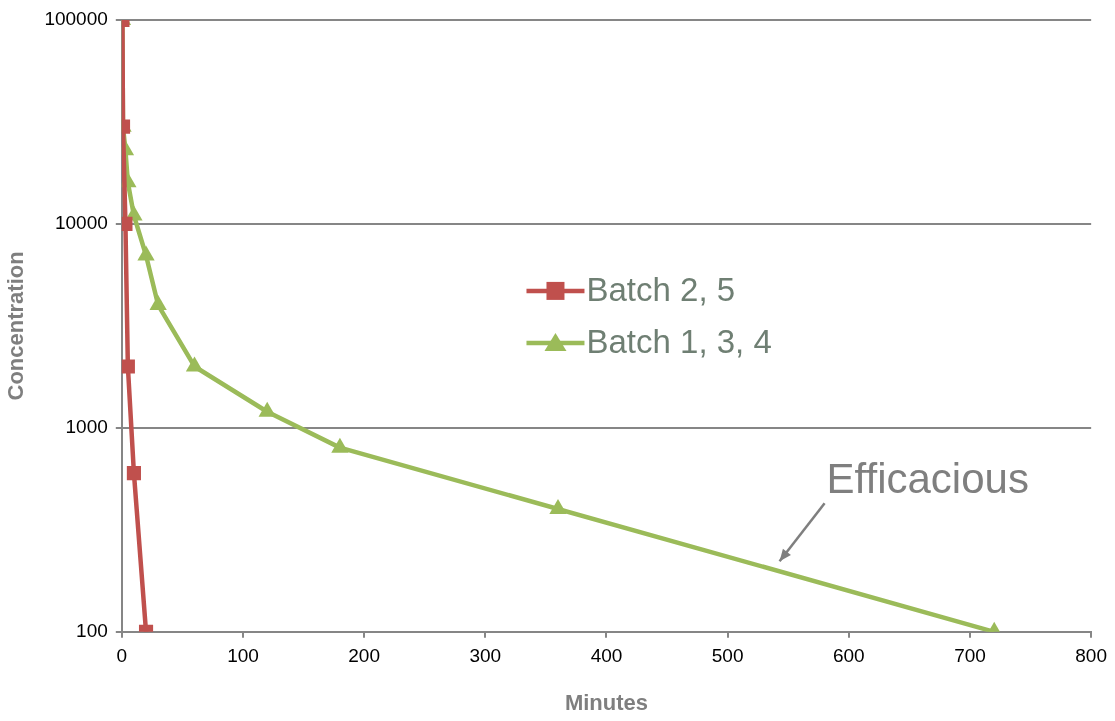 The image size is (1115, 721). I want to click on x-tick-label: 100, so click(243, 656).